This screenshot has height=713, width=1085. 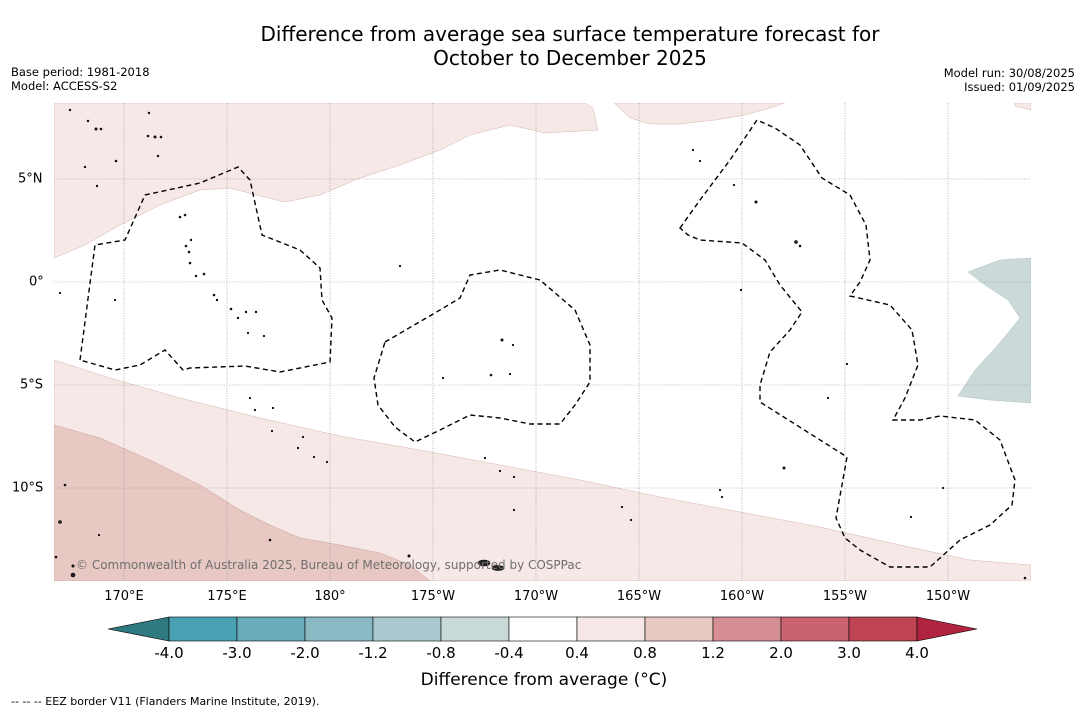 I want to click on colorbar-tick: 2.0, so click(x=781, y=653).